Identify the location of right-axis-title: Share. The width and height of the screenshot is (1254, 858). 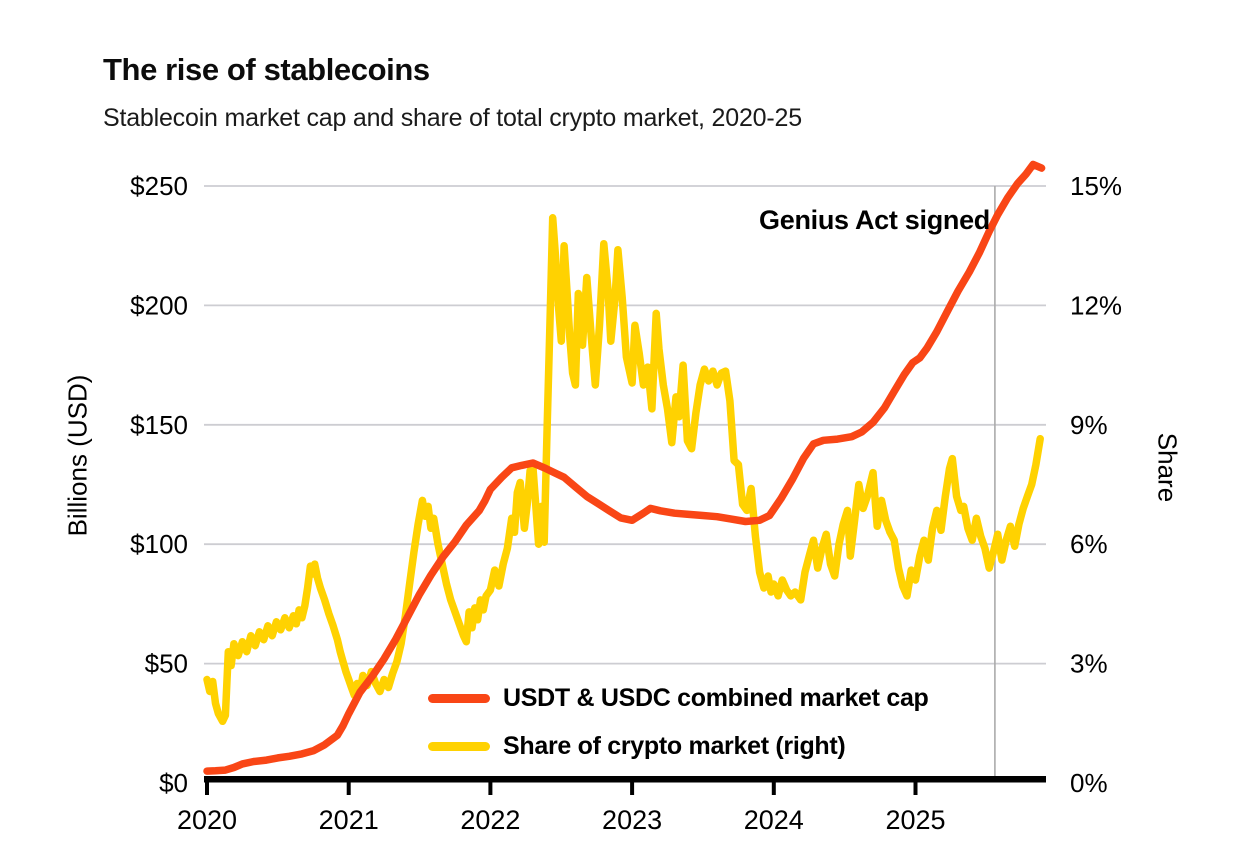
(1167, 467).